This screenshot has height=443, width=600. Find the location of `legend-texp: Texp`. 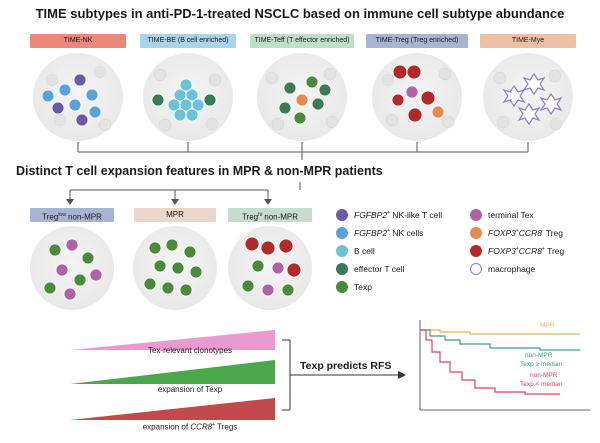

legend-texp: Texp is located at coordinates (406, 287).